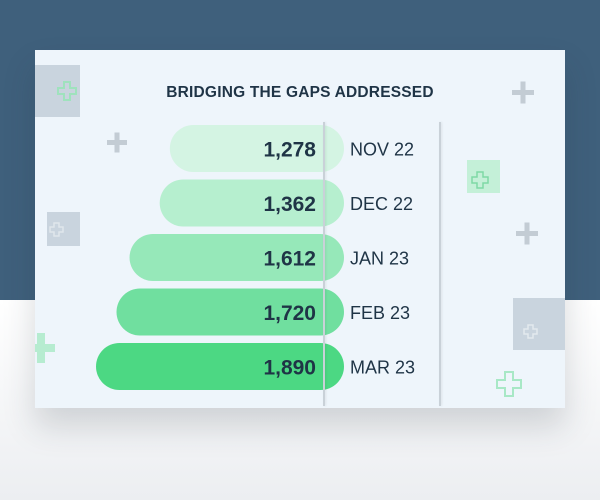 This screenshot has width=600, height=500. Describe the element at coordinates (539, 324) in the screenshot. I see `decor-square-gray` at that location.